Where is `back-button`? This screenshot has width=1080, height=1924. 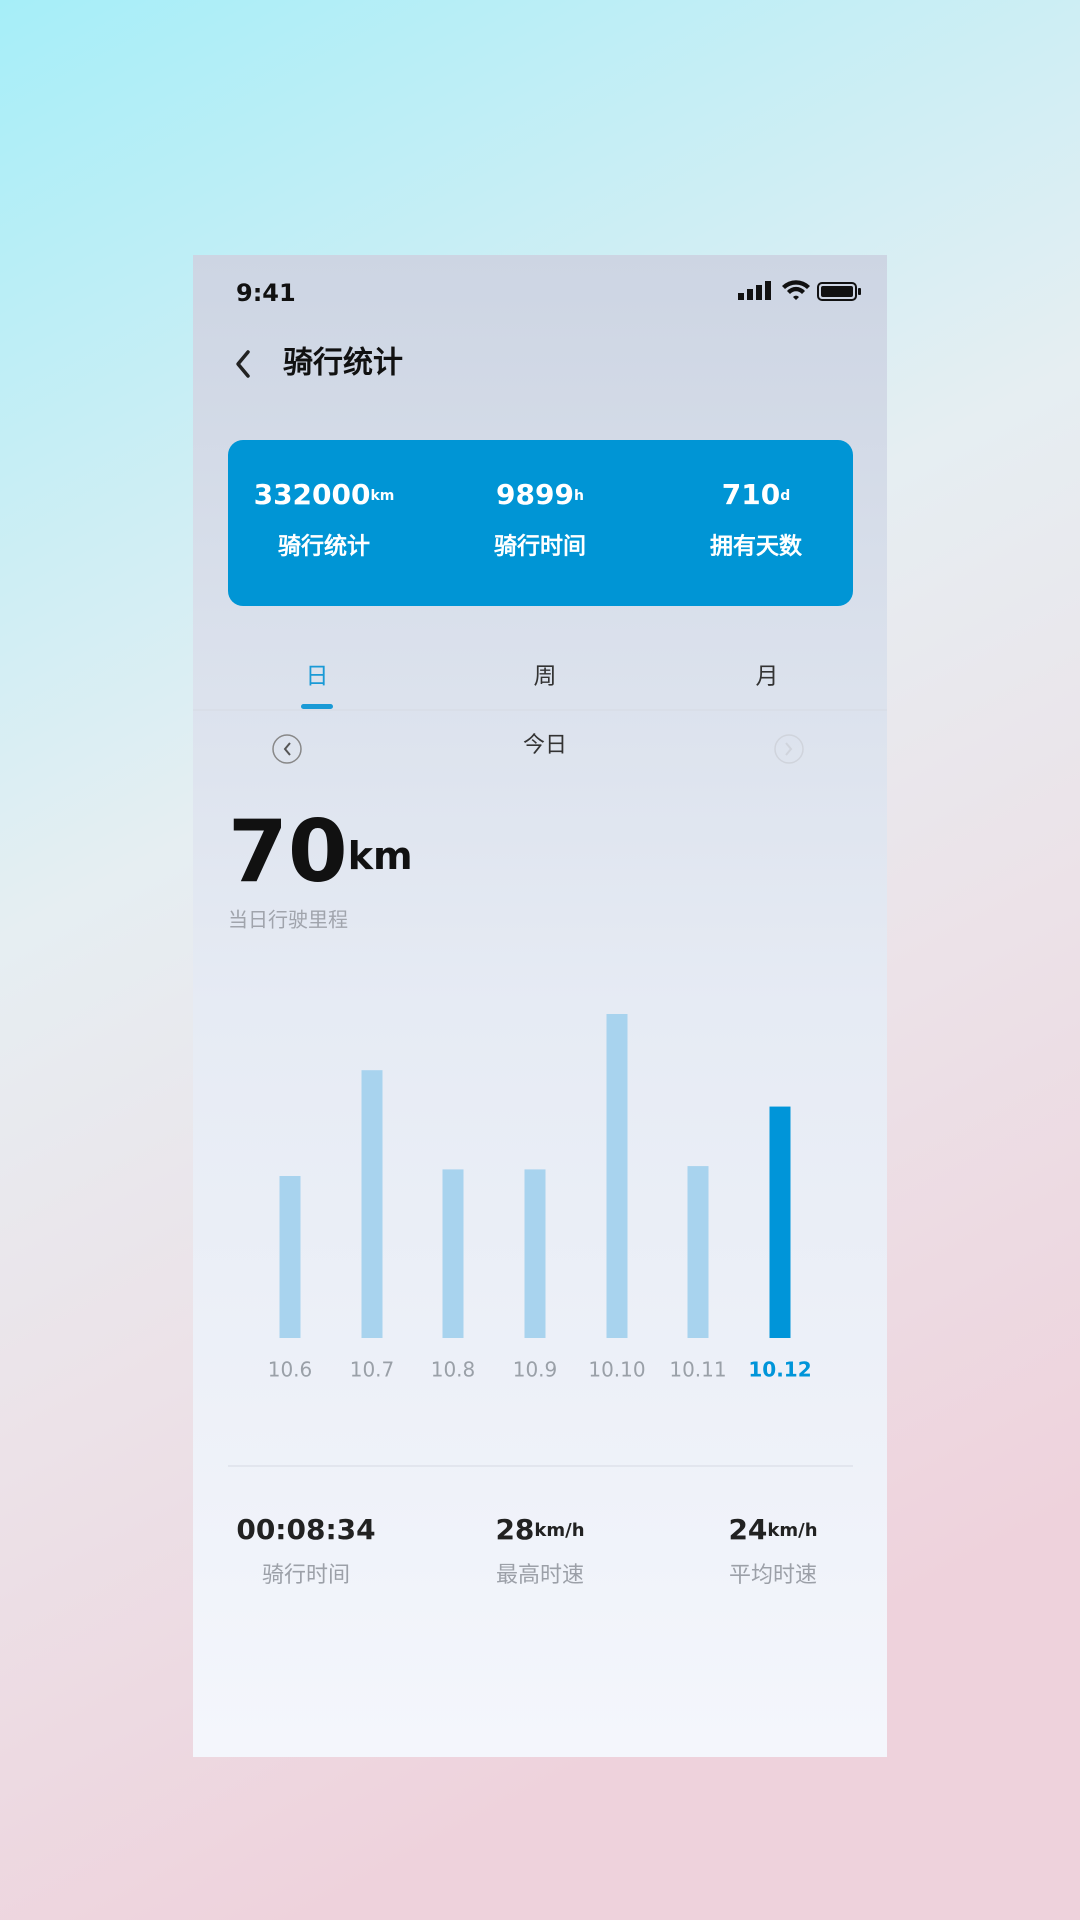
back-button is located at coordinates (243, 364).